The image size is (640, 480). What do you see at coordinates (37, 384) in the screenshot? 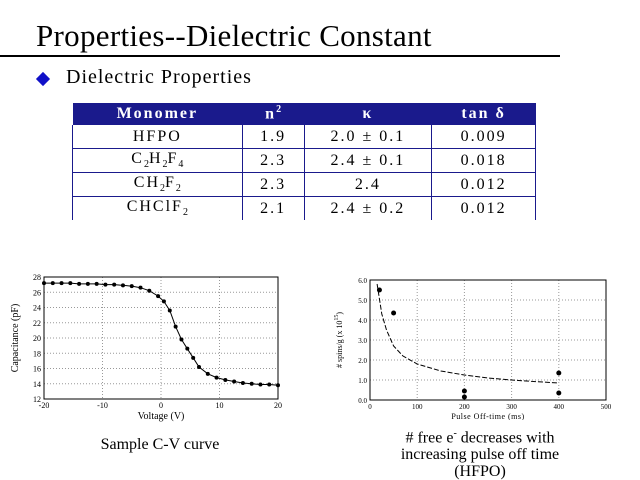
I see `y-tick-label: 14` at bounding box center [37, 384].